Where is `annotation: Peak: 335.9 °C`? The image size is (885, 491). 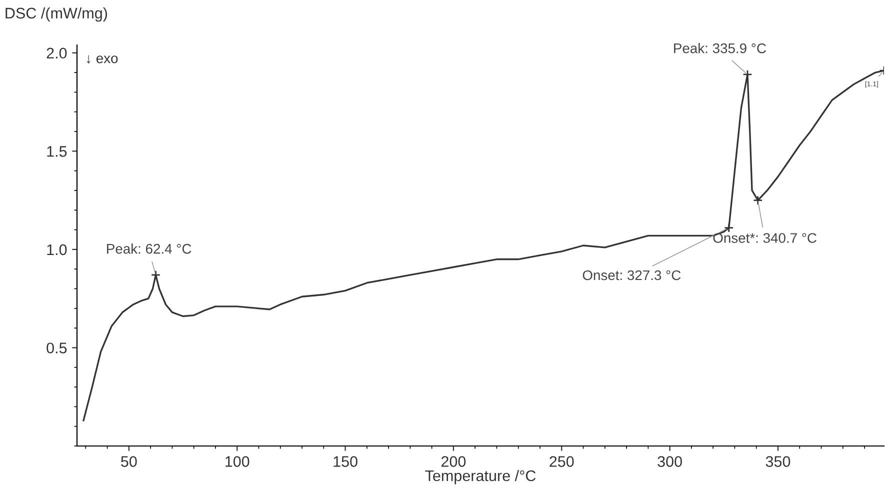 annotation: Peak: 335.9 °C is located at coordinates (720, 48).